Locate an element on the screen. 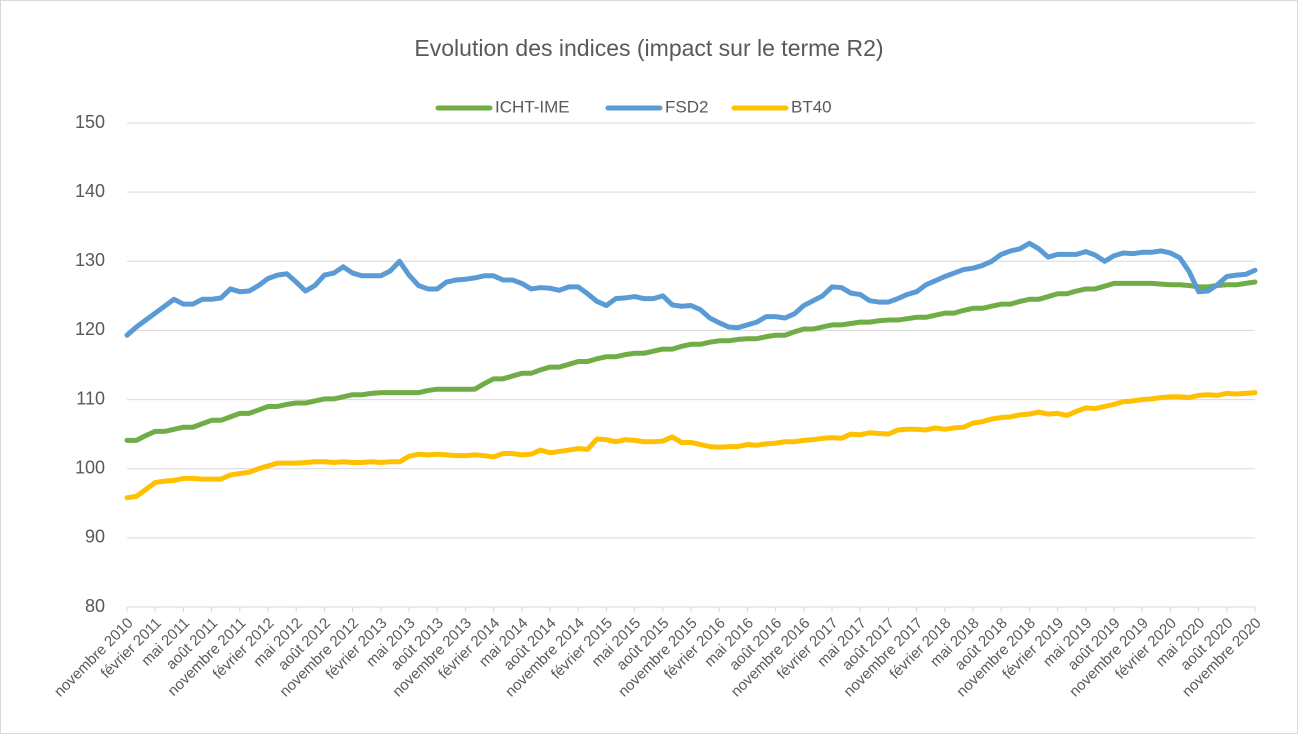  y-tick-label: 140 is located at coordinates (90, 191).